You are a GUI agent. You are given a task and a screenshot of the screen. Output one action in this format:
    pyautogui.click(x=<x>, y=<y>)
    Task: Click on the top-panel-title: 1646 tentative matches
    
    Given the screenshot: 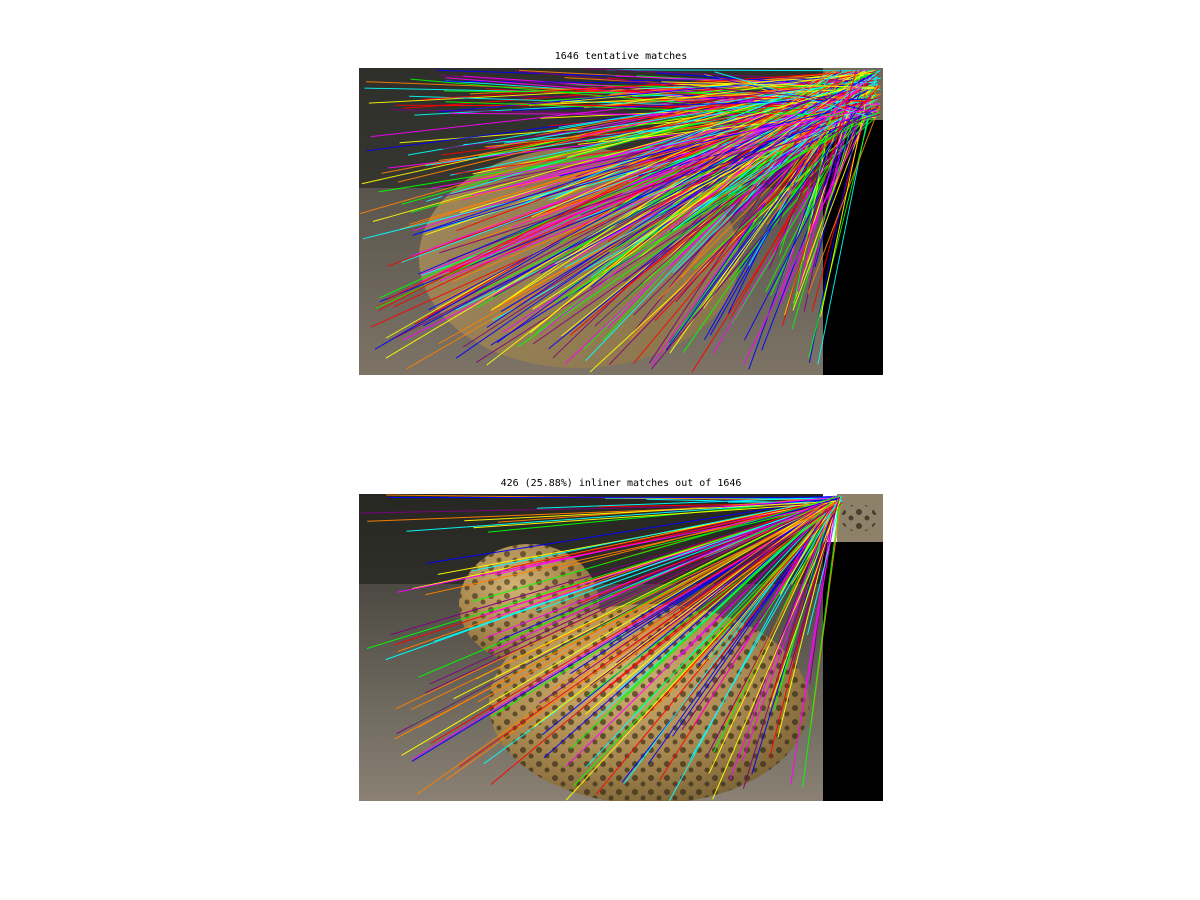 What is the action you would take?
    pyautogui.click(x=621, y=56)
    